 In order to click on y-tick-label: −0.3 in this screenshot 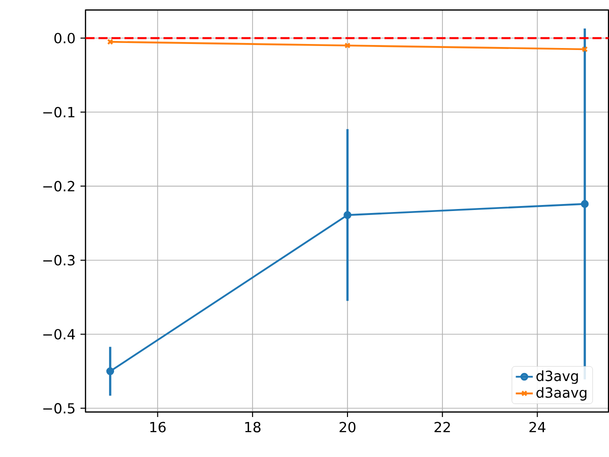, I will do `click(59, 260)`.